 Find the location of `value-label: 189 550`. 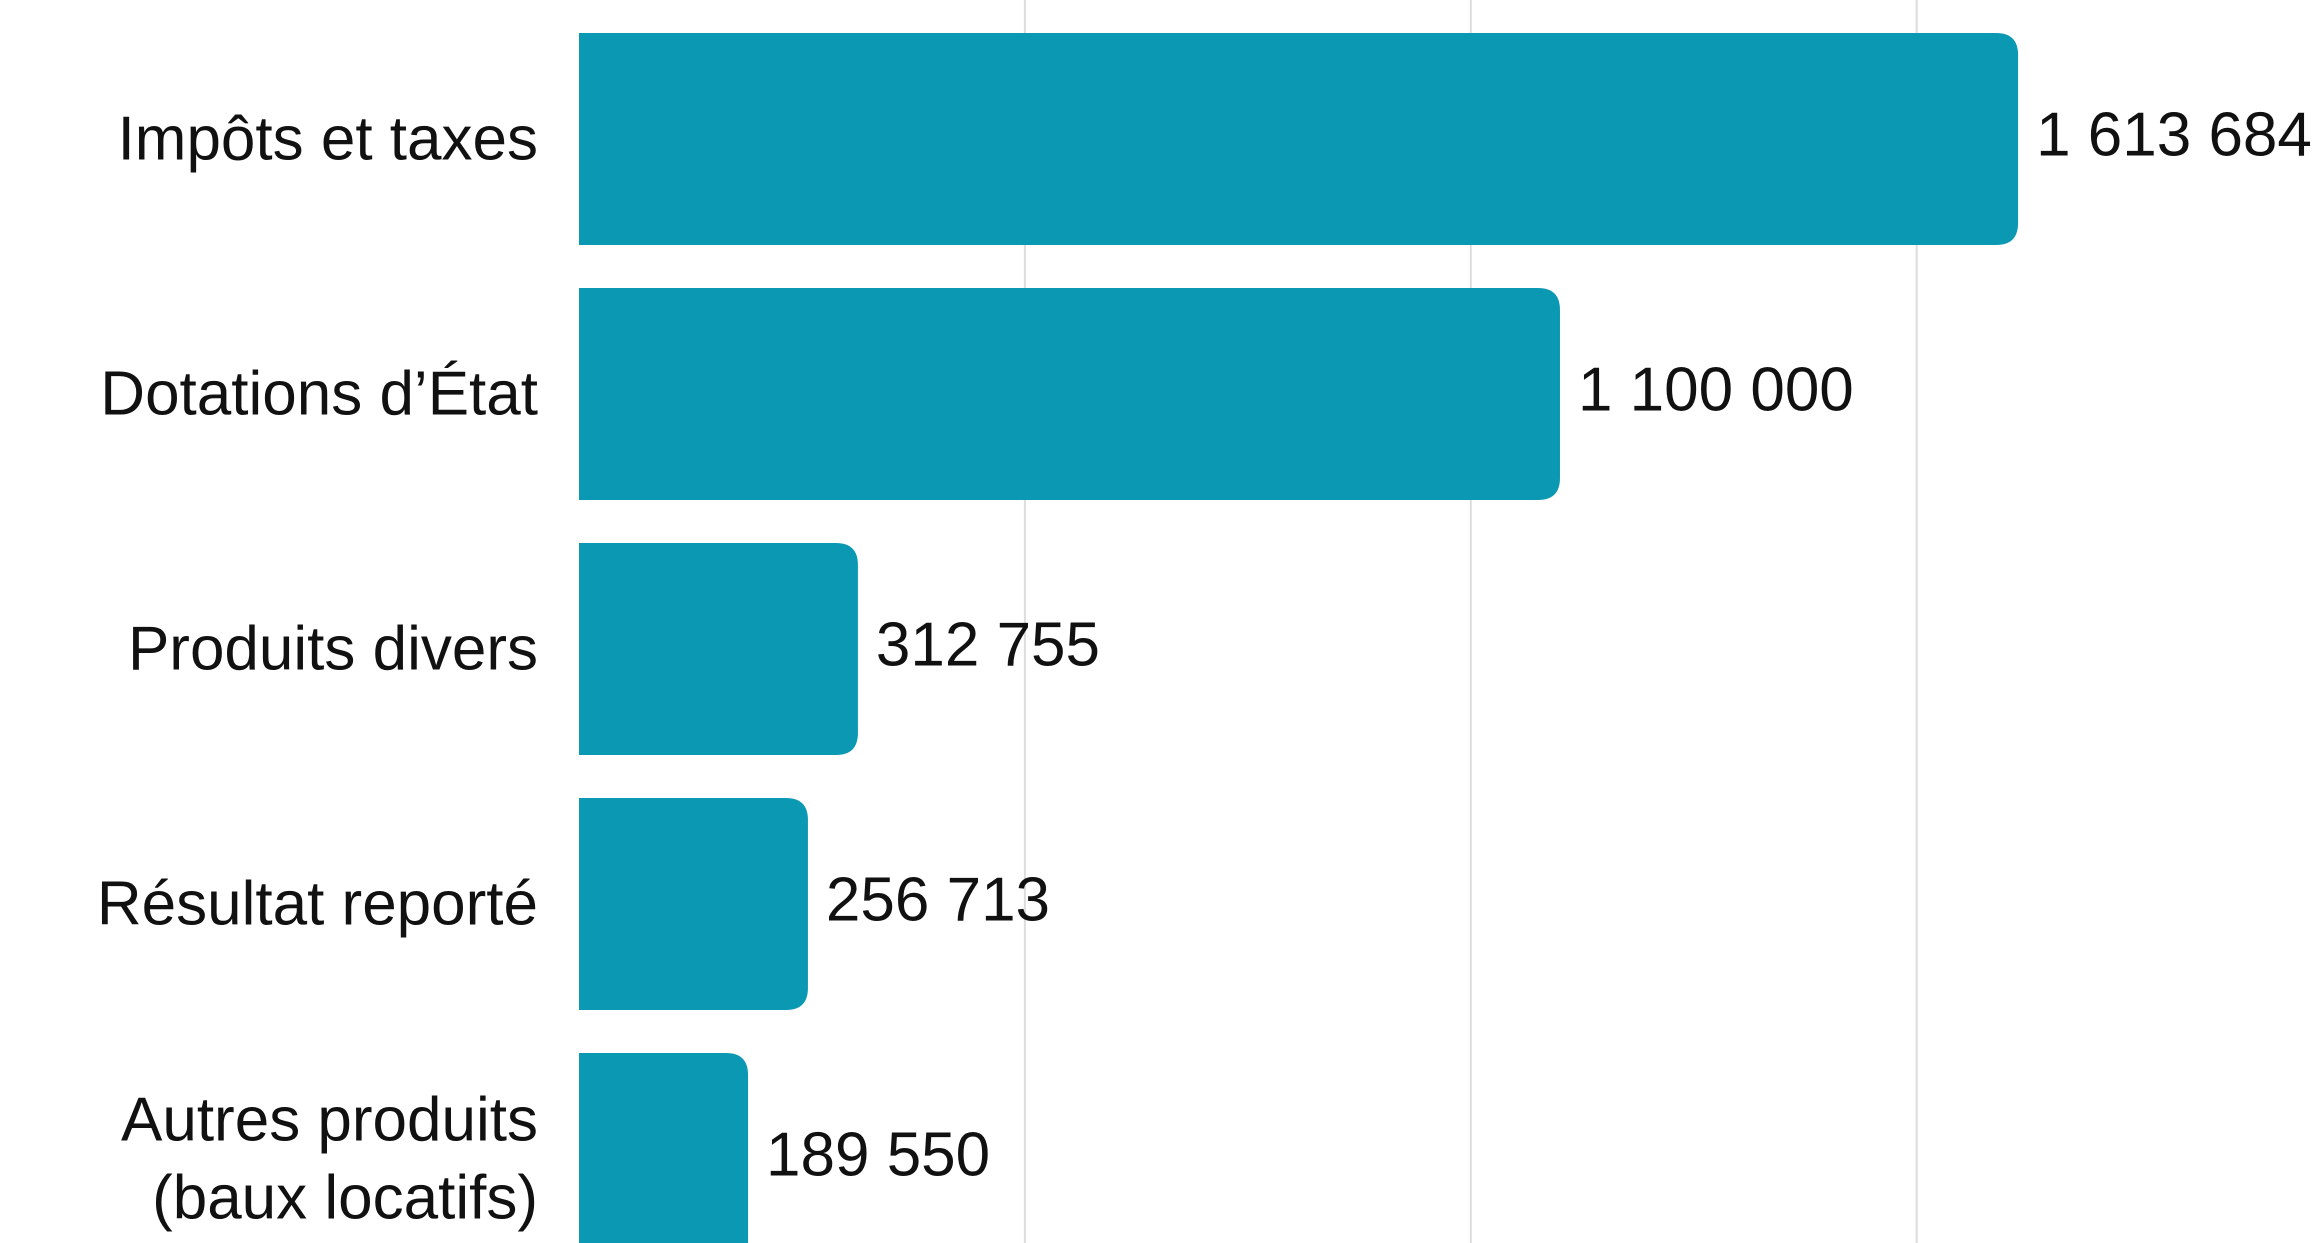

value-label: 189 550 is located at coordinates (878, 1154).